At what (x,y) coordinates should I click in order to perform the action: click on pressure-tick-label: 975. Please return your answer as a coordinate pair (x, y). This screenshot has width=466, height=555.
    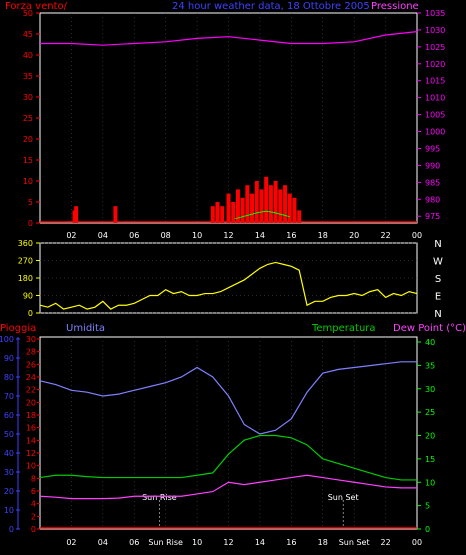
    Looking at the image, I should click on (432, 216).